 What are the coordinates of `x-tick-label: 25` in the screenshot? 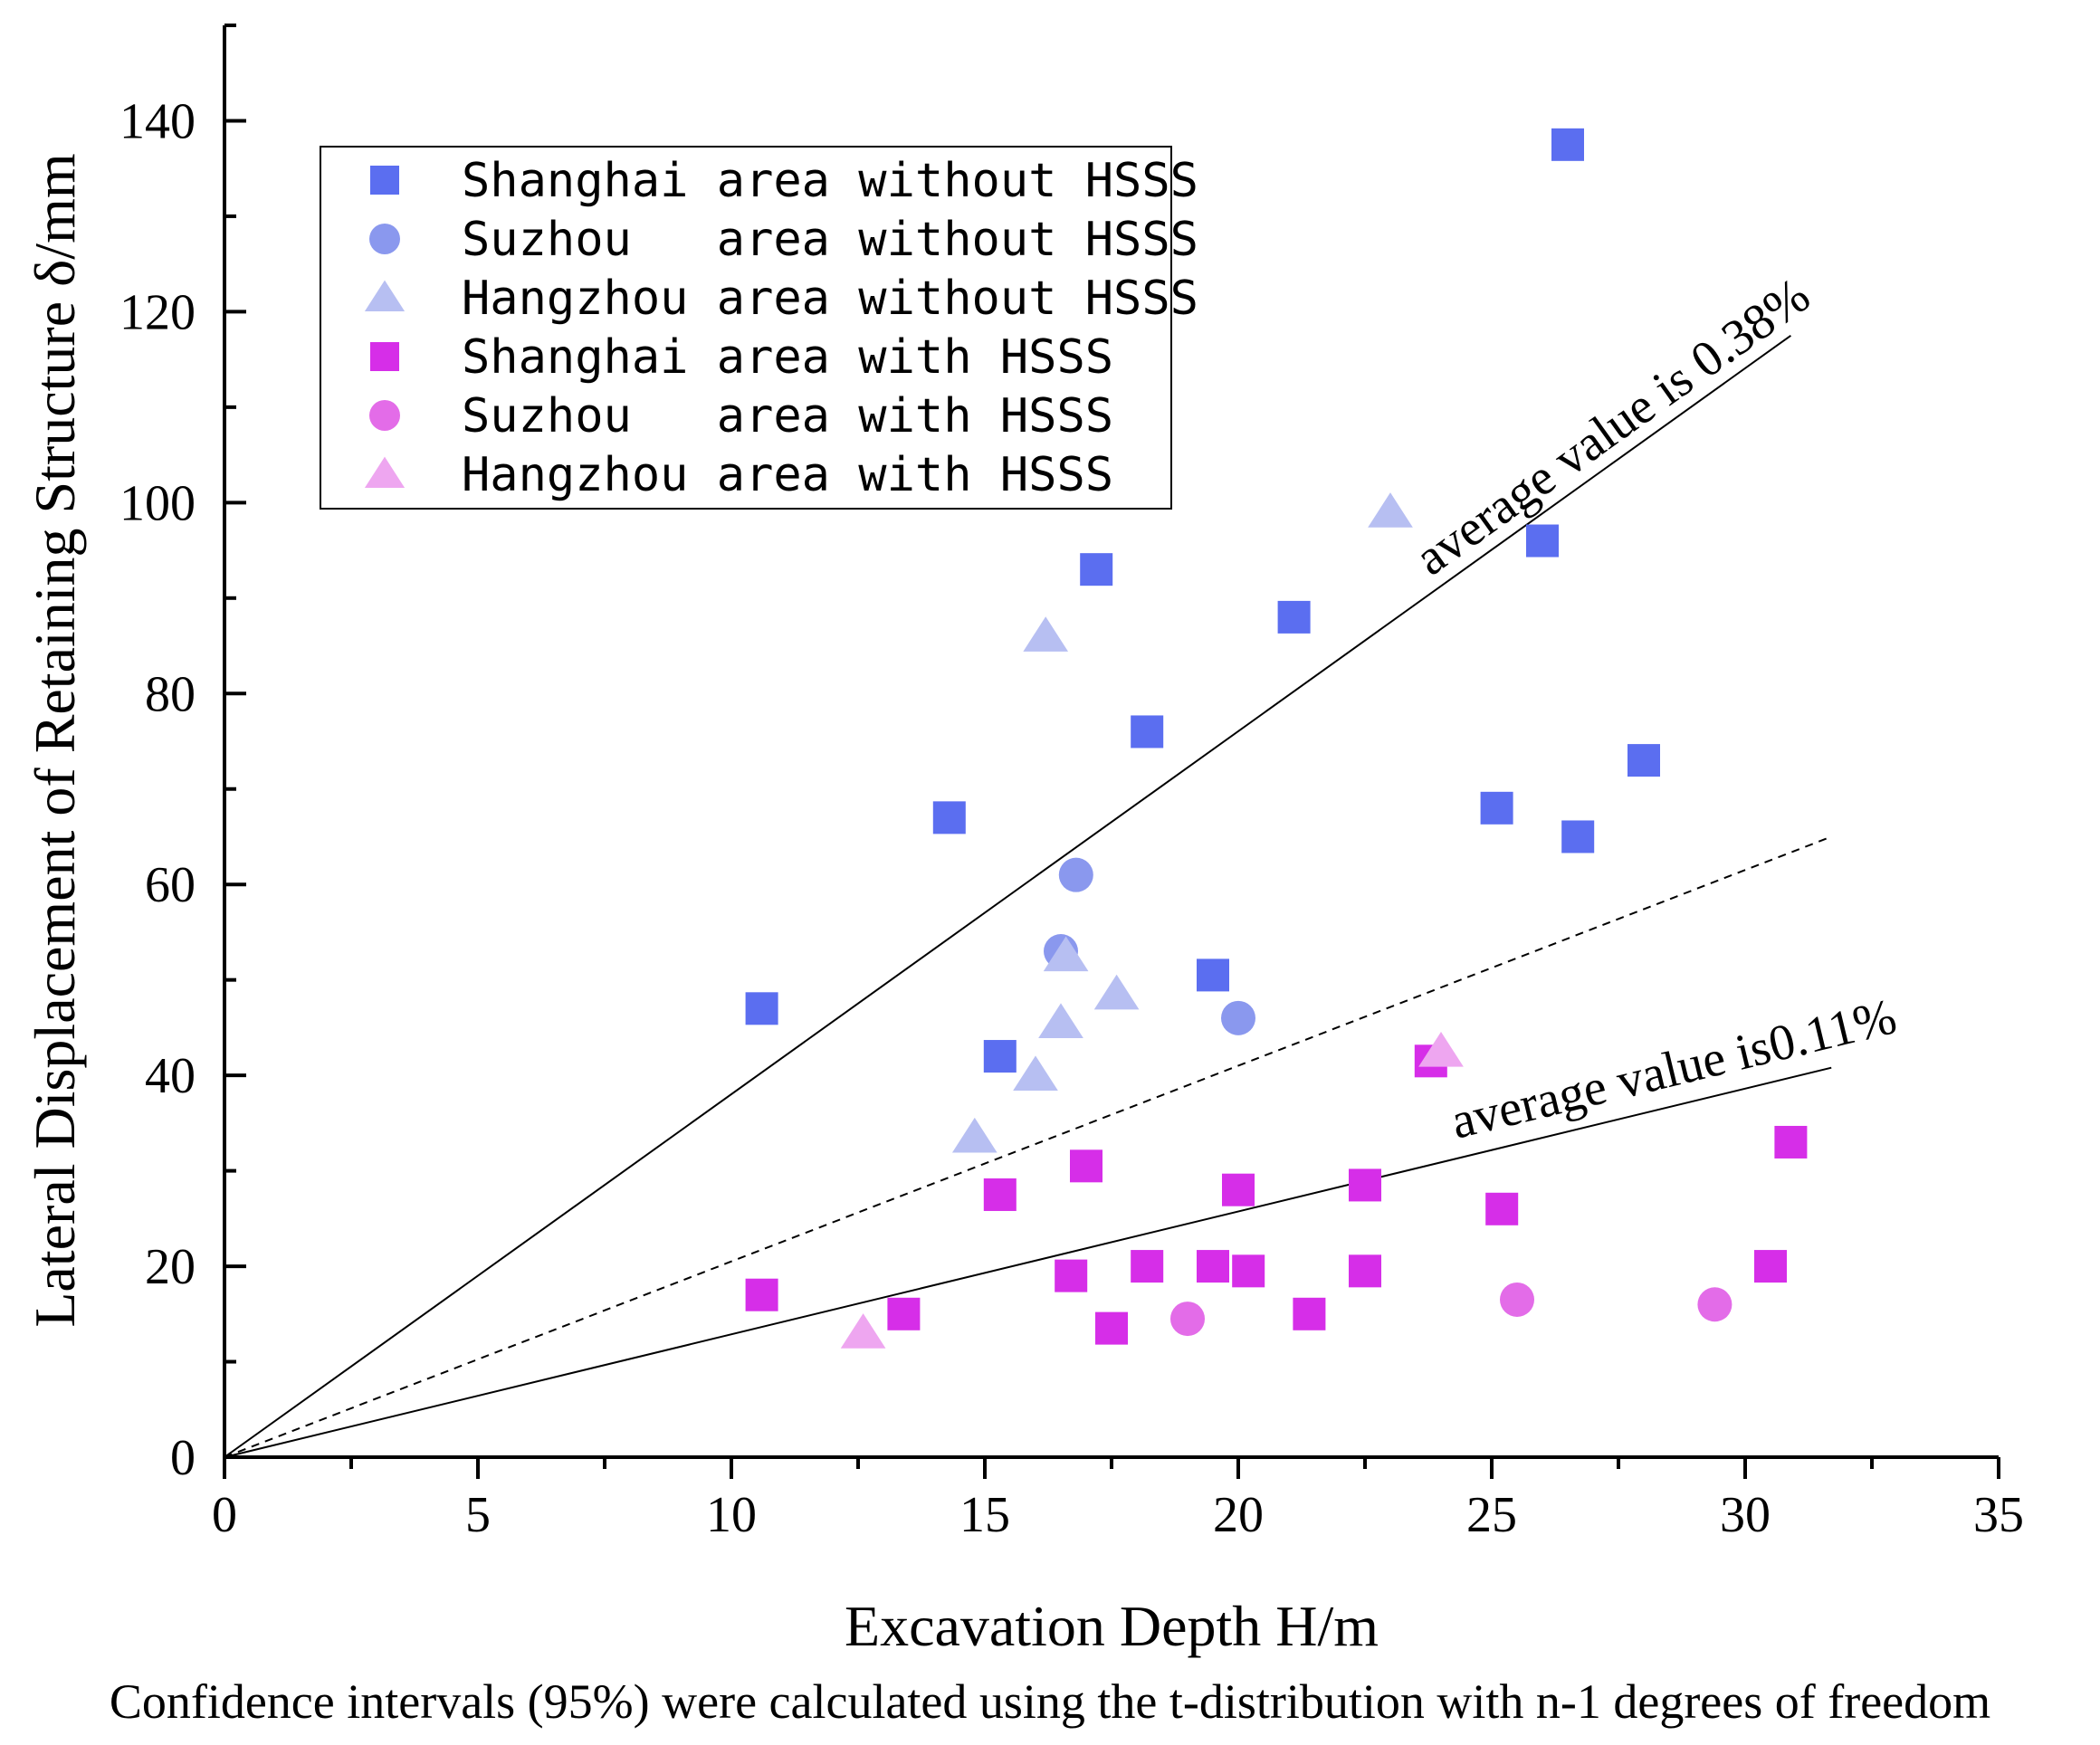 It's located at (1492, 1515).